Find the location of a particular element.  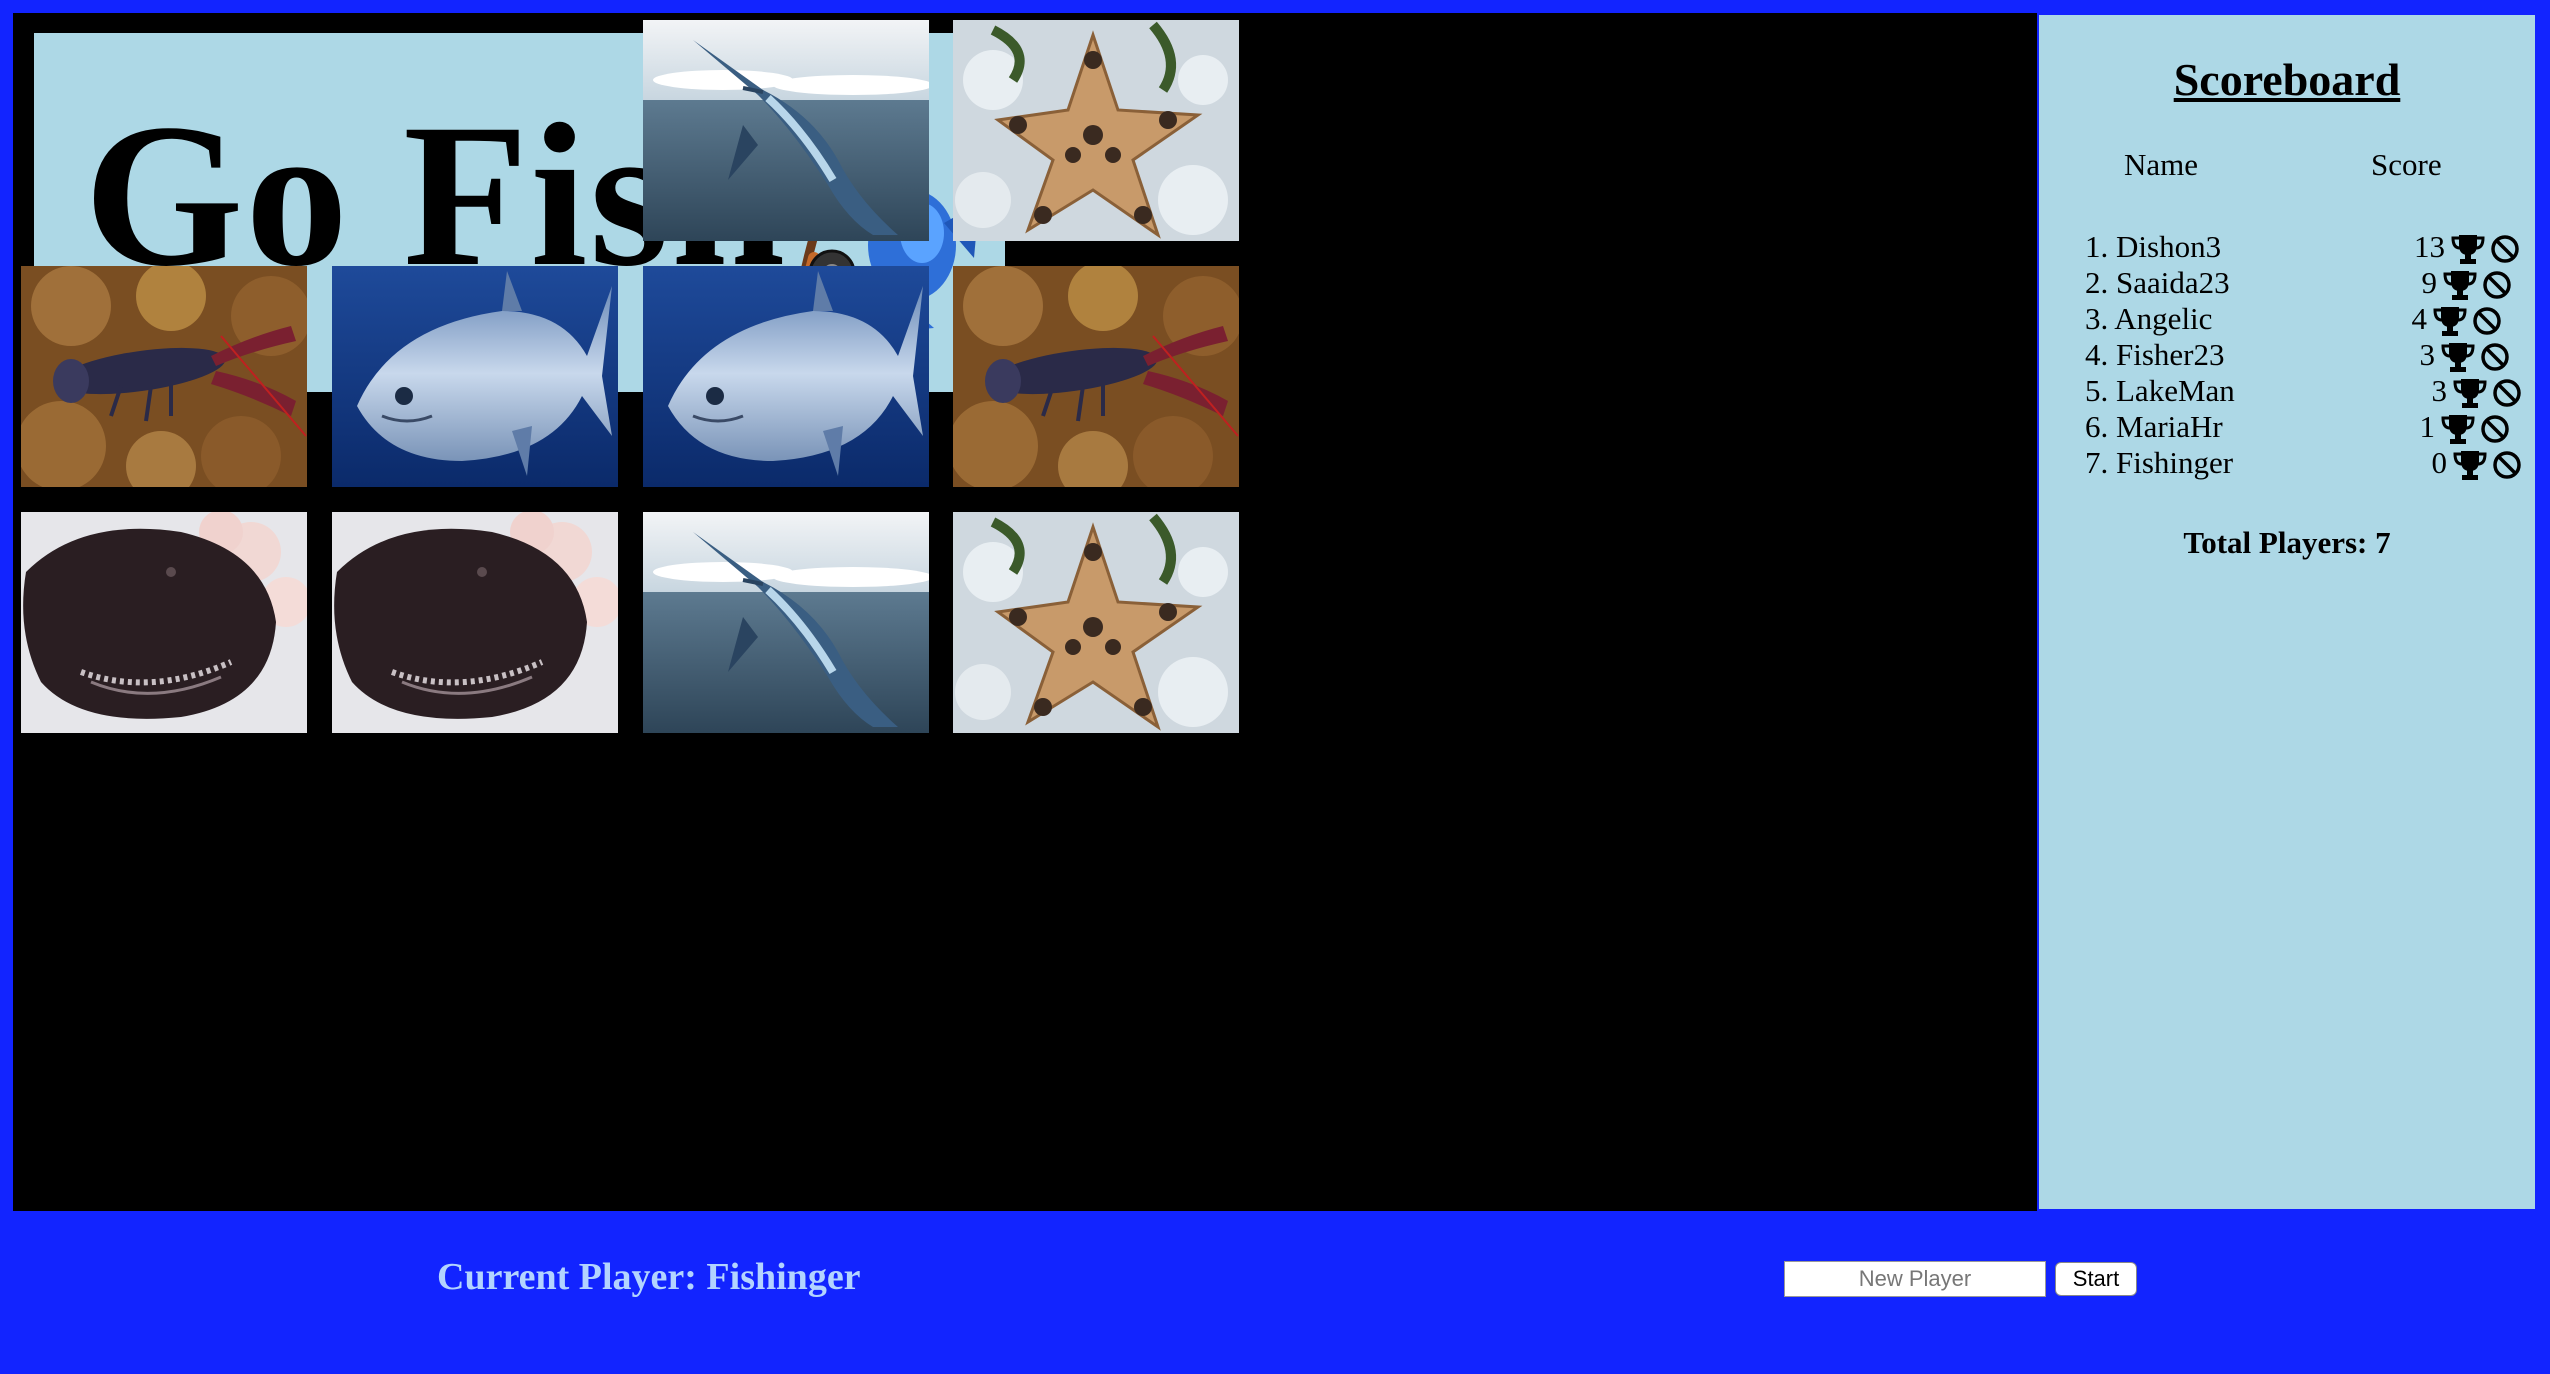

player-name: 4. Fisher23 is located at coordinates (2155, 355).